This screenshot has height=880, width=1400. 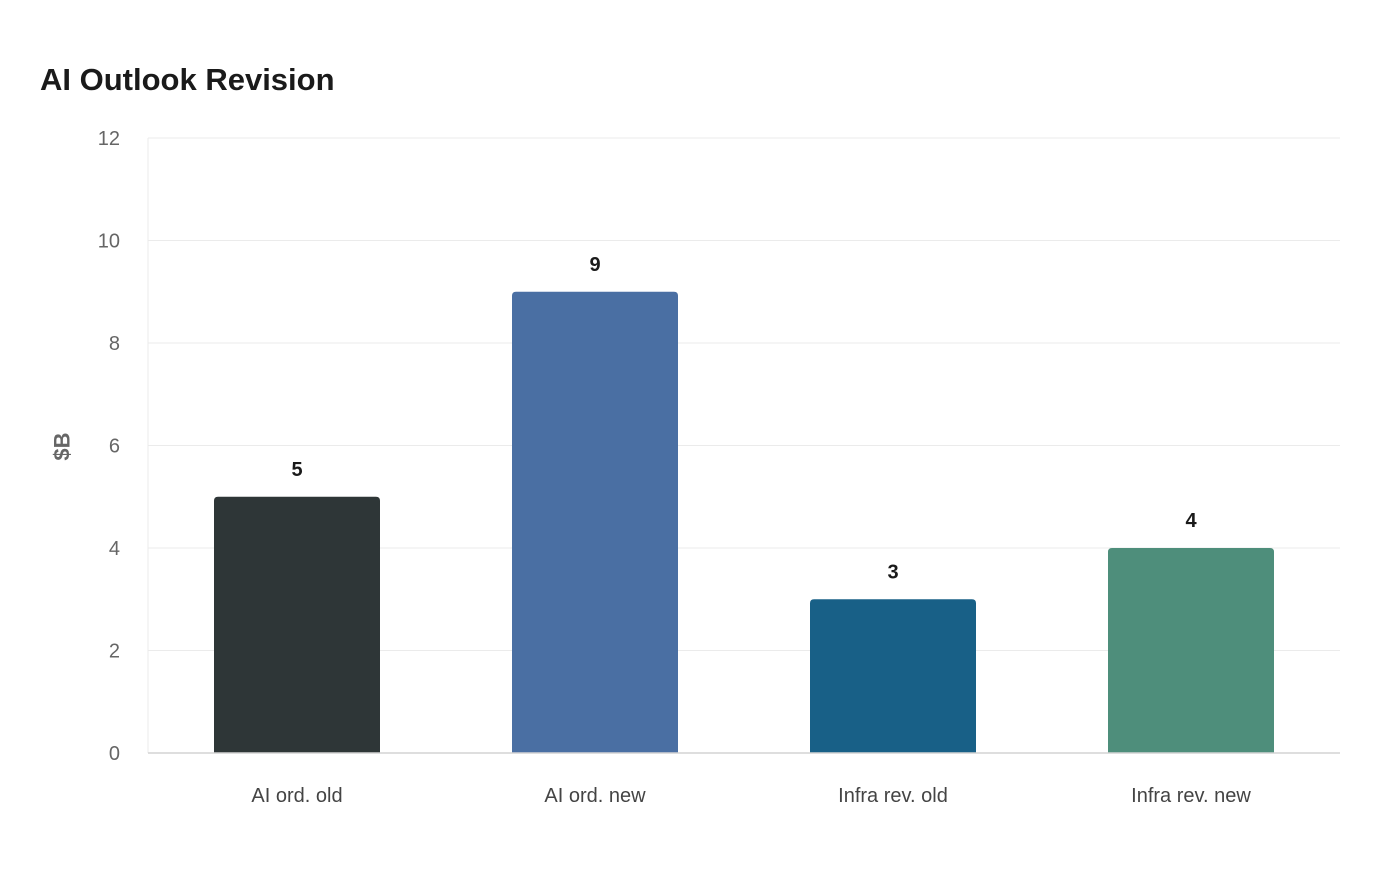 What do you see at coordinates (114, 652) in the screenshot?
I see `y-tick-label: 2` at bounding box center [114, 652].